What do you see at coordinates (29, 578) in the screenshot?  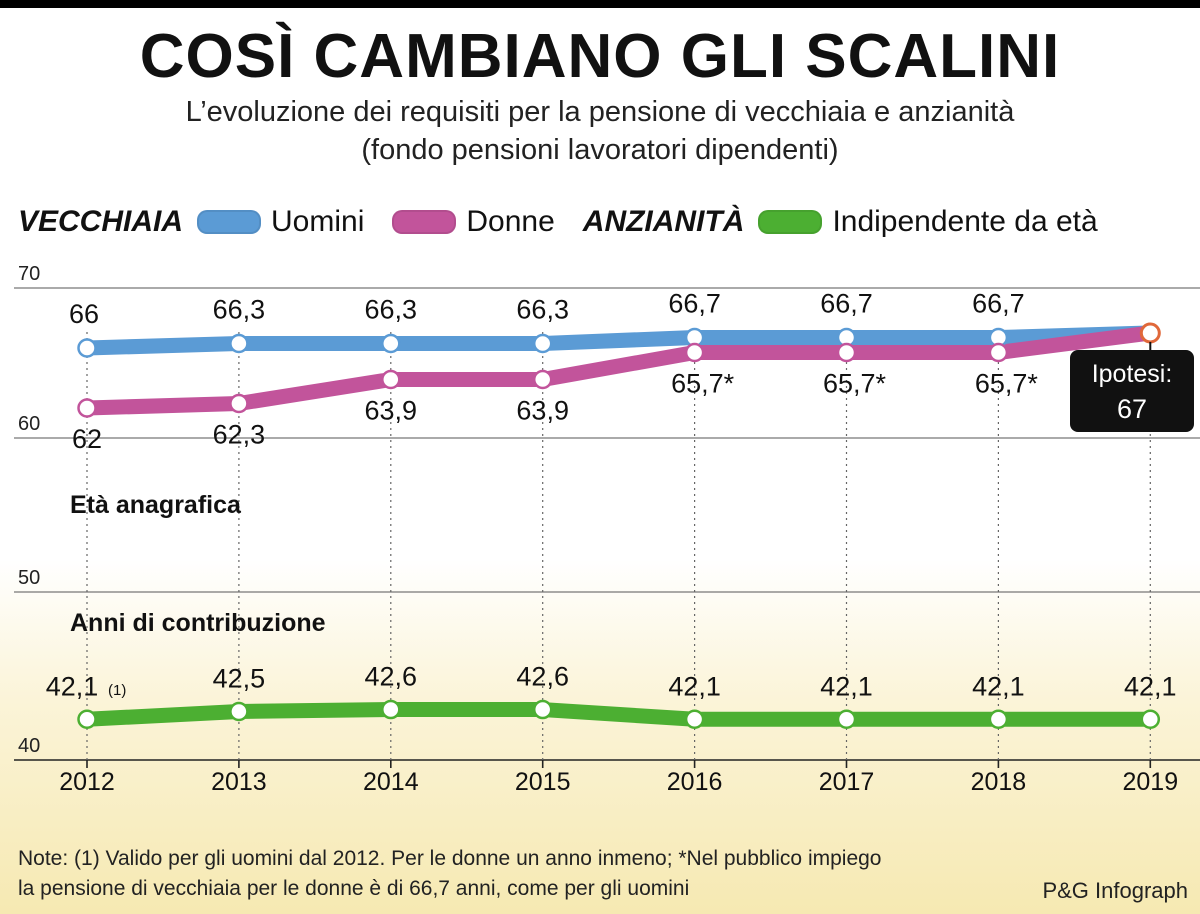 I see `y-tick-label: 50` at bounding box center [29, 578].